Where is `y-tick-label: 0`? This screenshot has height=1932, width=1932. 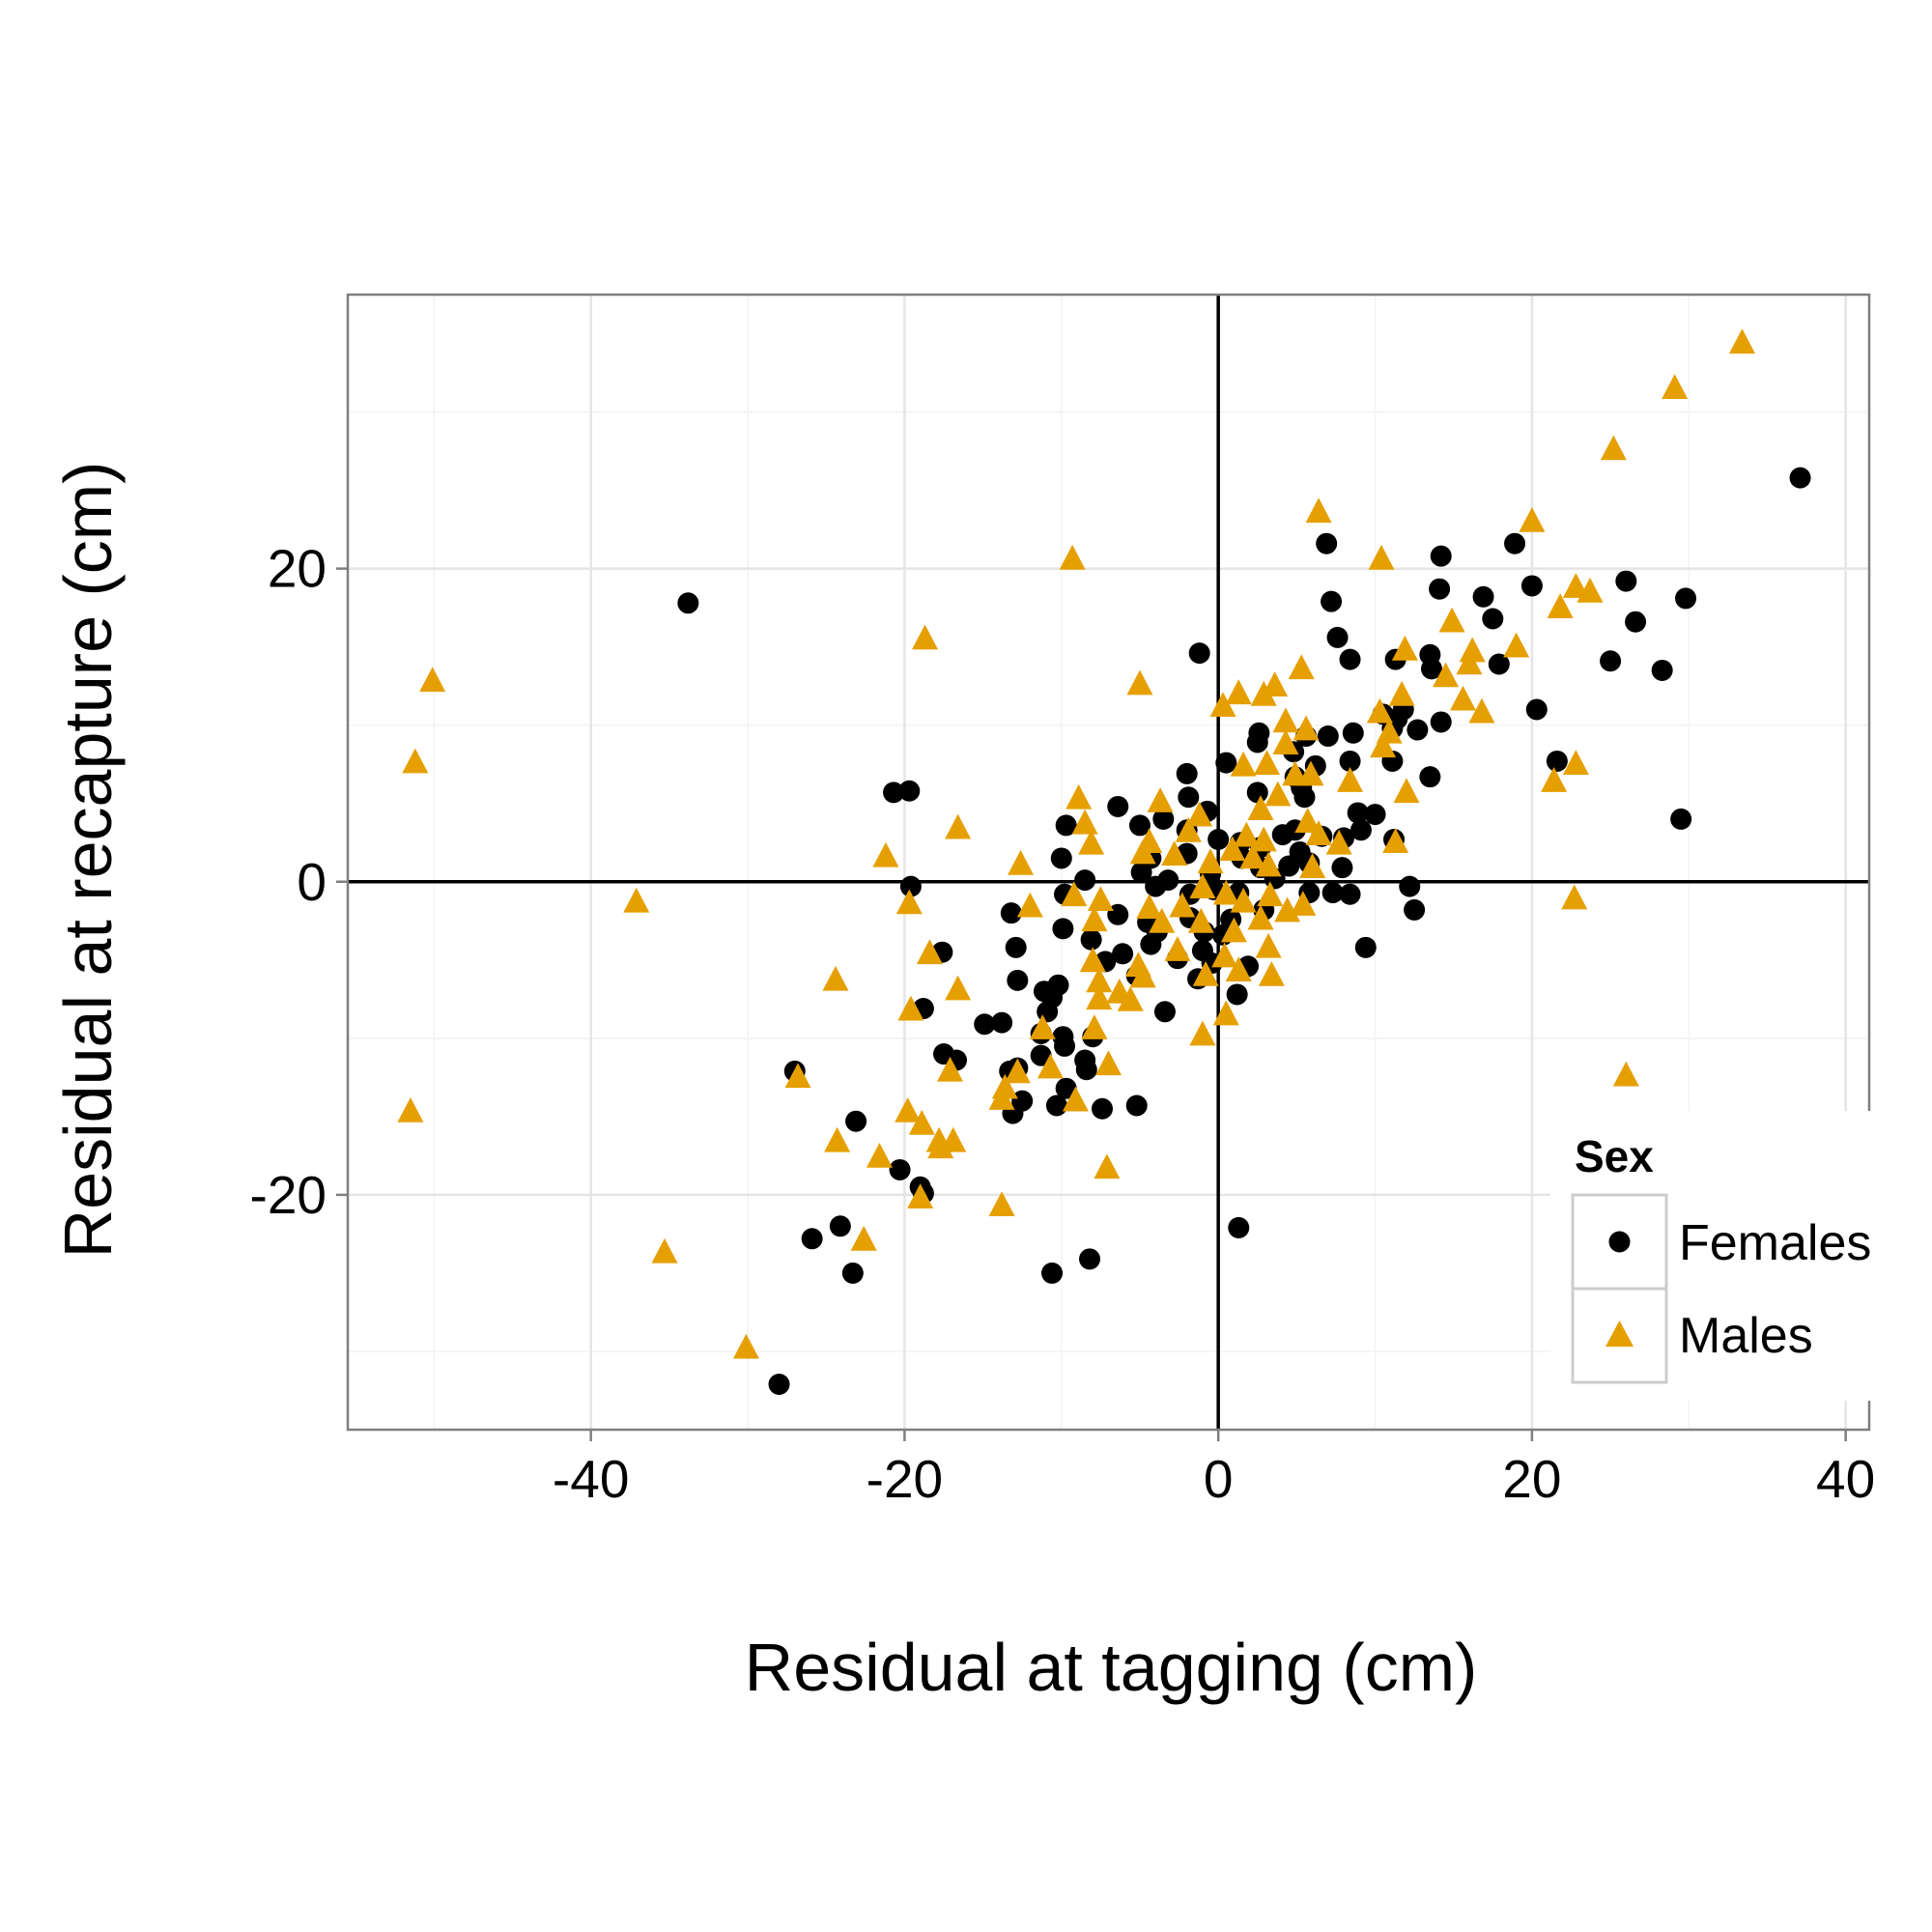
y-tick-label: 0 is located at coordinates (312, 882).